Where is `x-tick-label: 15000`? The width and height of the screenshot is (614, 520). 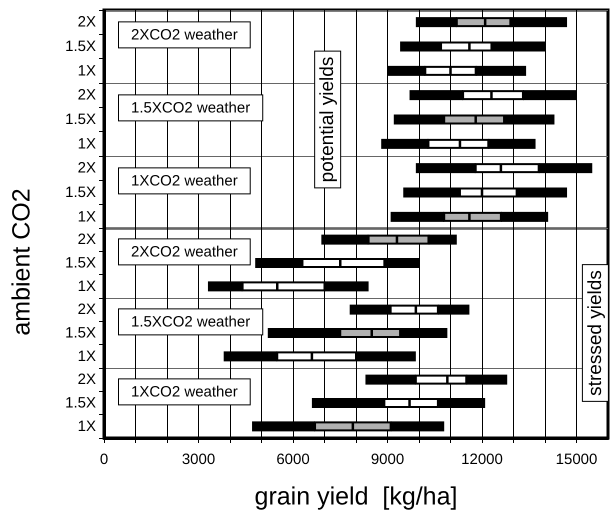
x-tick-label: 15000 is located at coordinates (577, 459).